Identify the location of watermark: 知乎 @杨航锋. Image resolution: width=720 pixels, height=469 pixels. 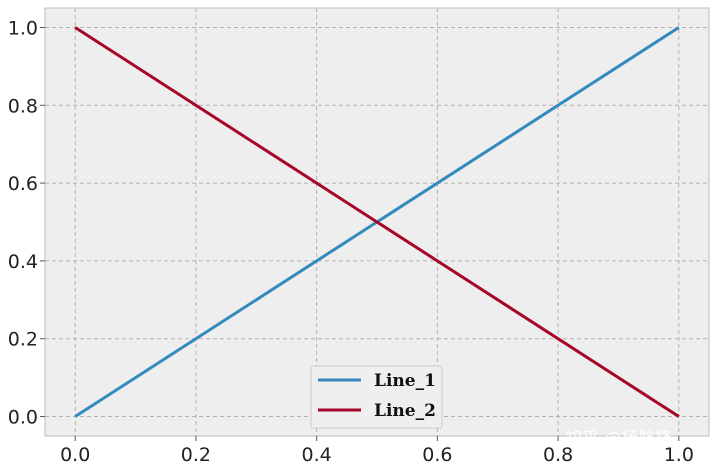
(618, 439).